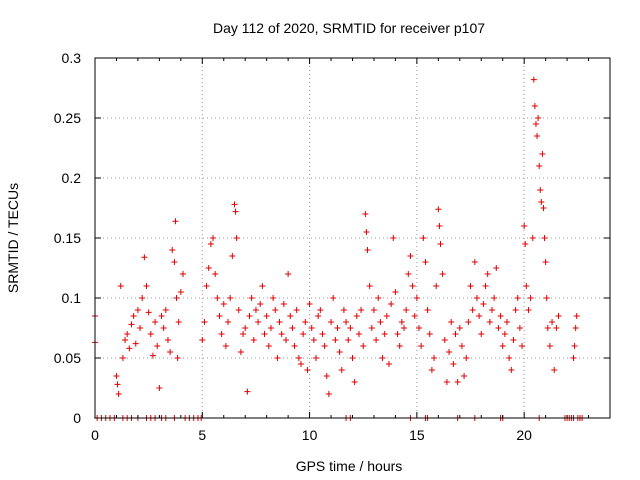 Image resolution: width=640 pixels, height=480 pixels. Describe the element at coordinates (72, 178) in the screenshot. I see `y-tick-label: 0.2` at that location.